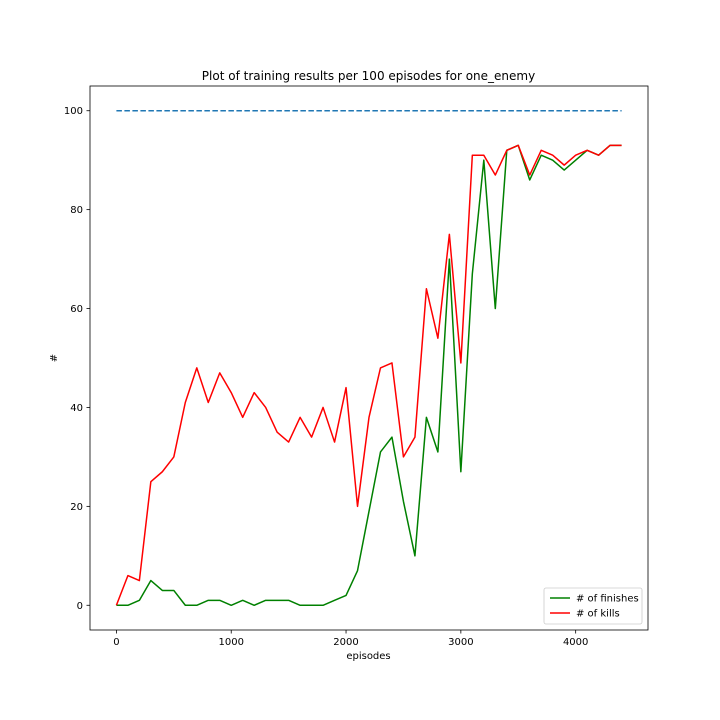 The height and width of the screenshot is (720, 720). Describe the element at coordinates (76, 408) in the screenshot. I see `y-tick-label: 40` at that location.